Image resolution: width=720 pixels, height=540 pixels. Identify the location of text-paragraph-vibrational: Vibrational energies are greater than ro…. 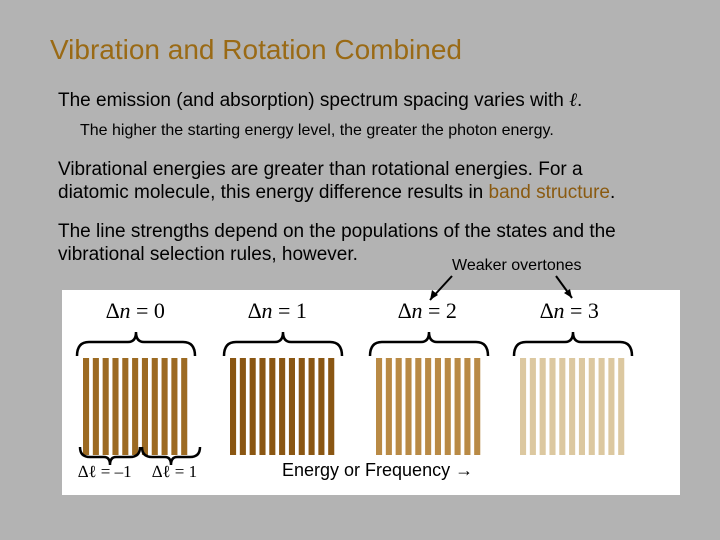
(336, 181).